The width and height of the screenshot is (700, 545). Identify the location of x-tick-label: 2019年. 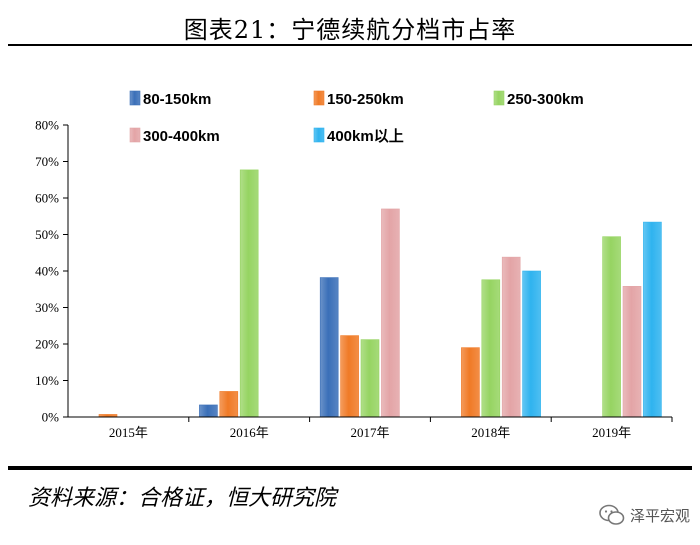
(611, 432).